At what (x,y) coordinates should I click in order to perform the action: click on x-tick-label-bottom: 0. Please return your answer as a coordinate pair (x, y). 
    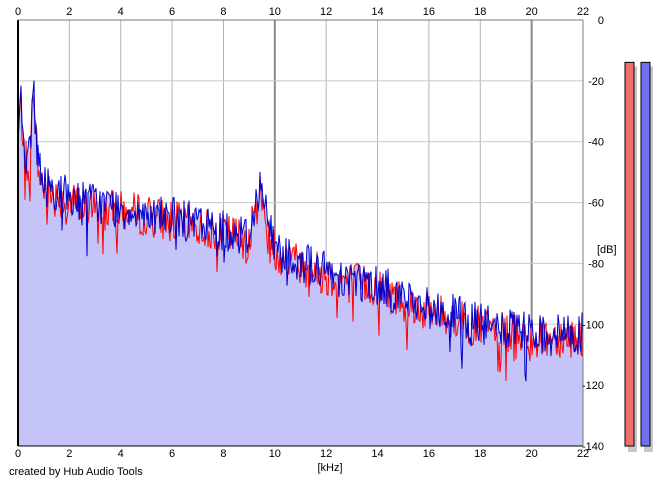
    Looking at the image, I should click on (18, 454).